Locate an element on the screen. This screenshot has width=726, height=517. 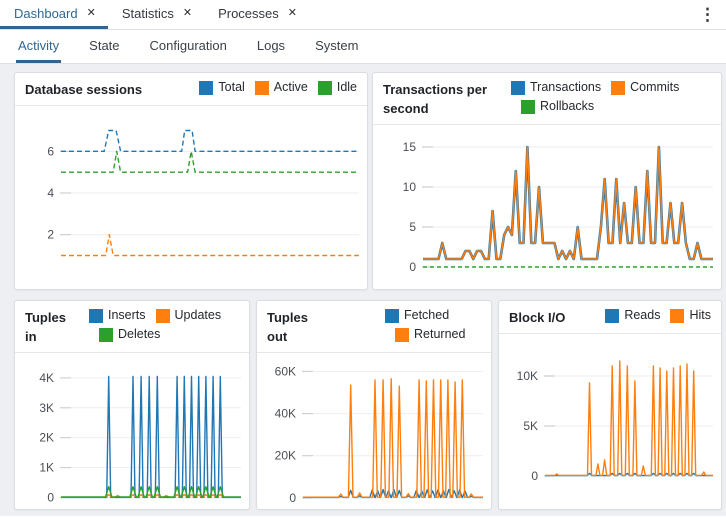
chart-legend: Reads Hits is located at coordinates (658, 315).